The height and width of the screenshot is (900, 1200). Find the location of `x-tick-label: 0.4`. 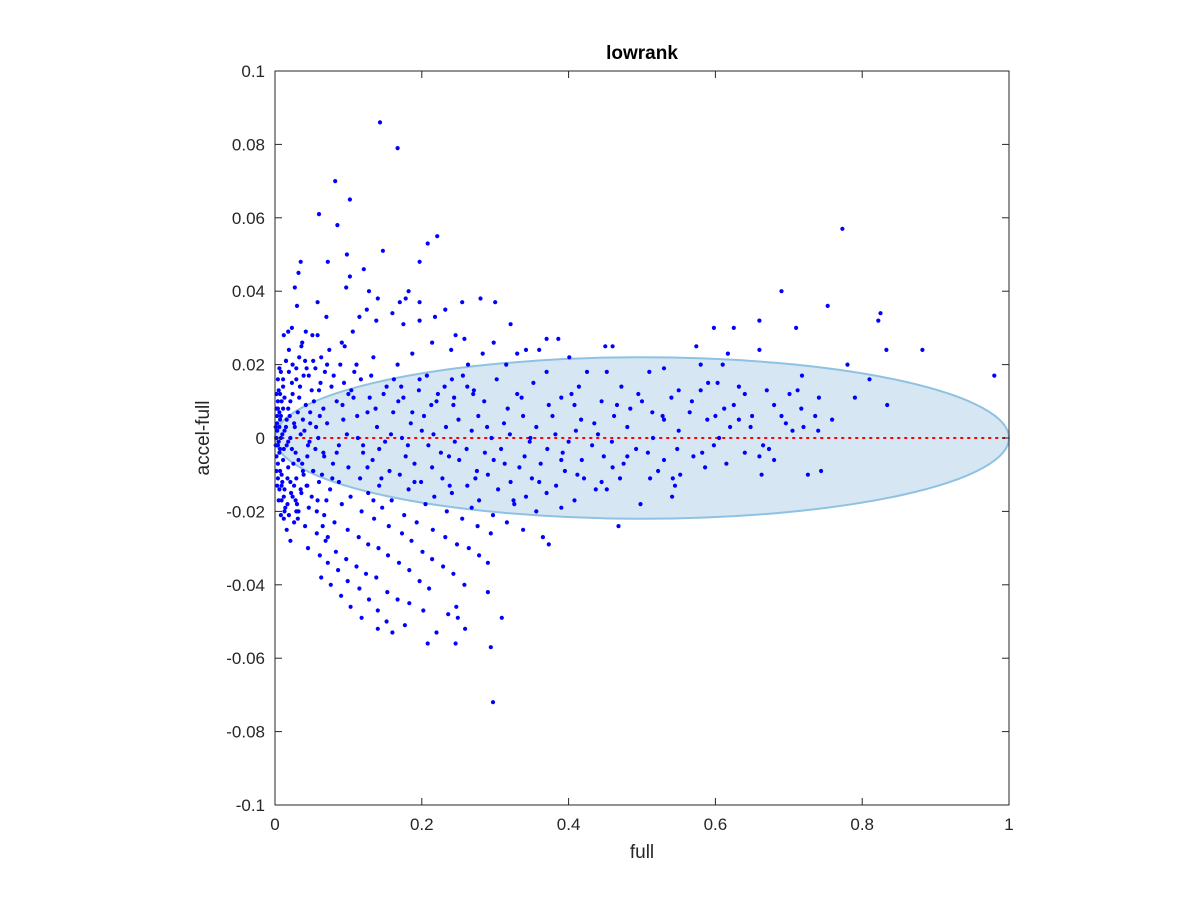

x-tick-label: 0.4 is located at coordinates (569, 824).